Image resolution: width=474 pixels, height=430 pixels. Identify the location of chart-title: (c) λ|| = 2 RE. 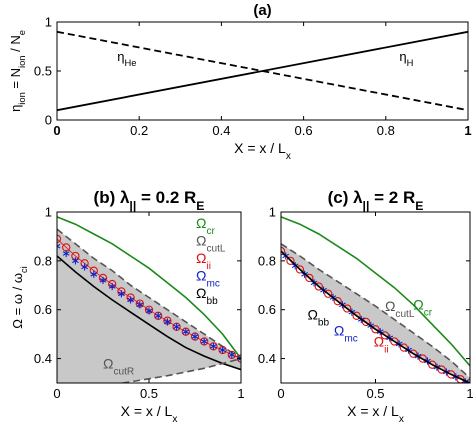
(376, 200).